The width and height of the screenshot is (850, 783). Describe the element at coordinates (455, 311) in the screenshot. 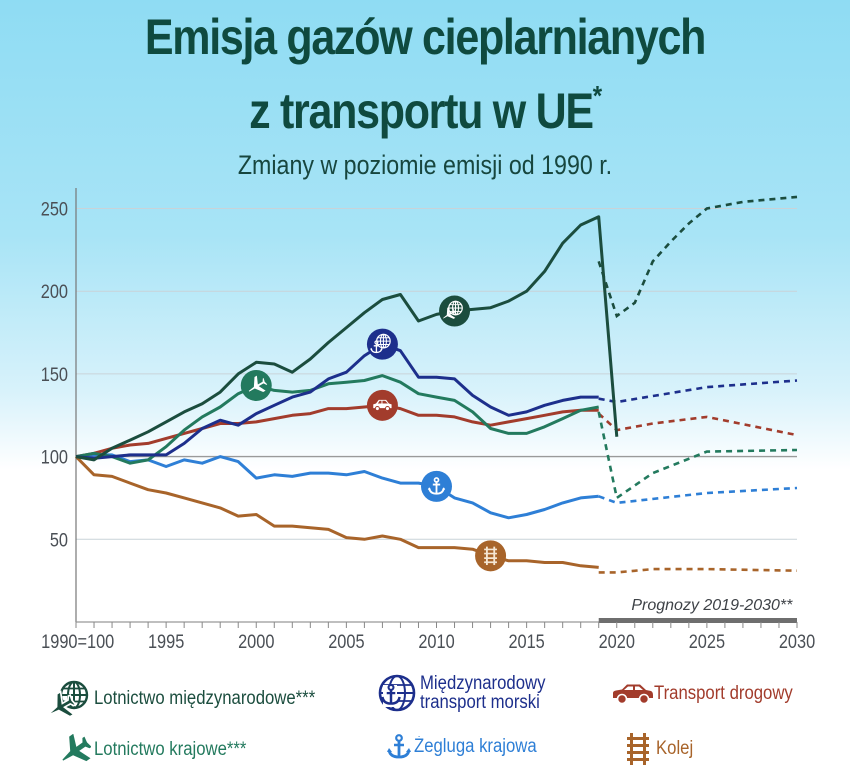

I see `globe-plane-marker` at that location.